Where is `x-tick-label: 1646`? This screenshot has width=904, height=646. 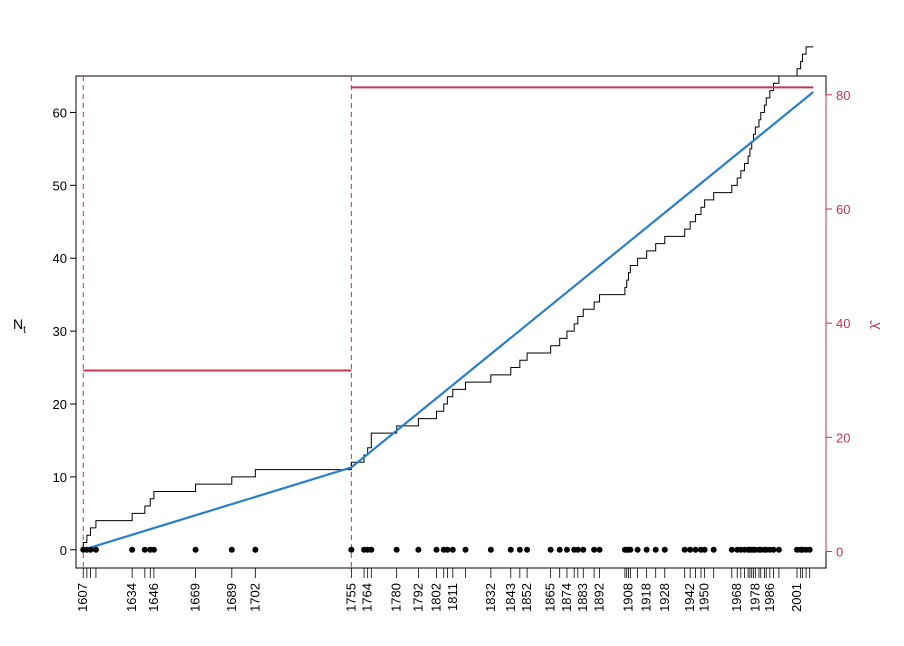 x-tick-label: 1646 is located at coordinates (153, 597).